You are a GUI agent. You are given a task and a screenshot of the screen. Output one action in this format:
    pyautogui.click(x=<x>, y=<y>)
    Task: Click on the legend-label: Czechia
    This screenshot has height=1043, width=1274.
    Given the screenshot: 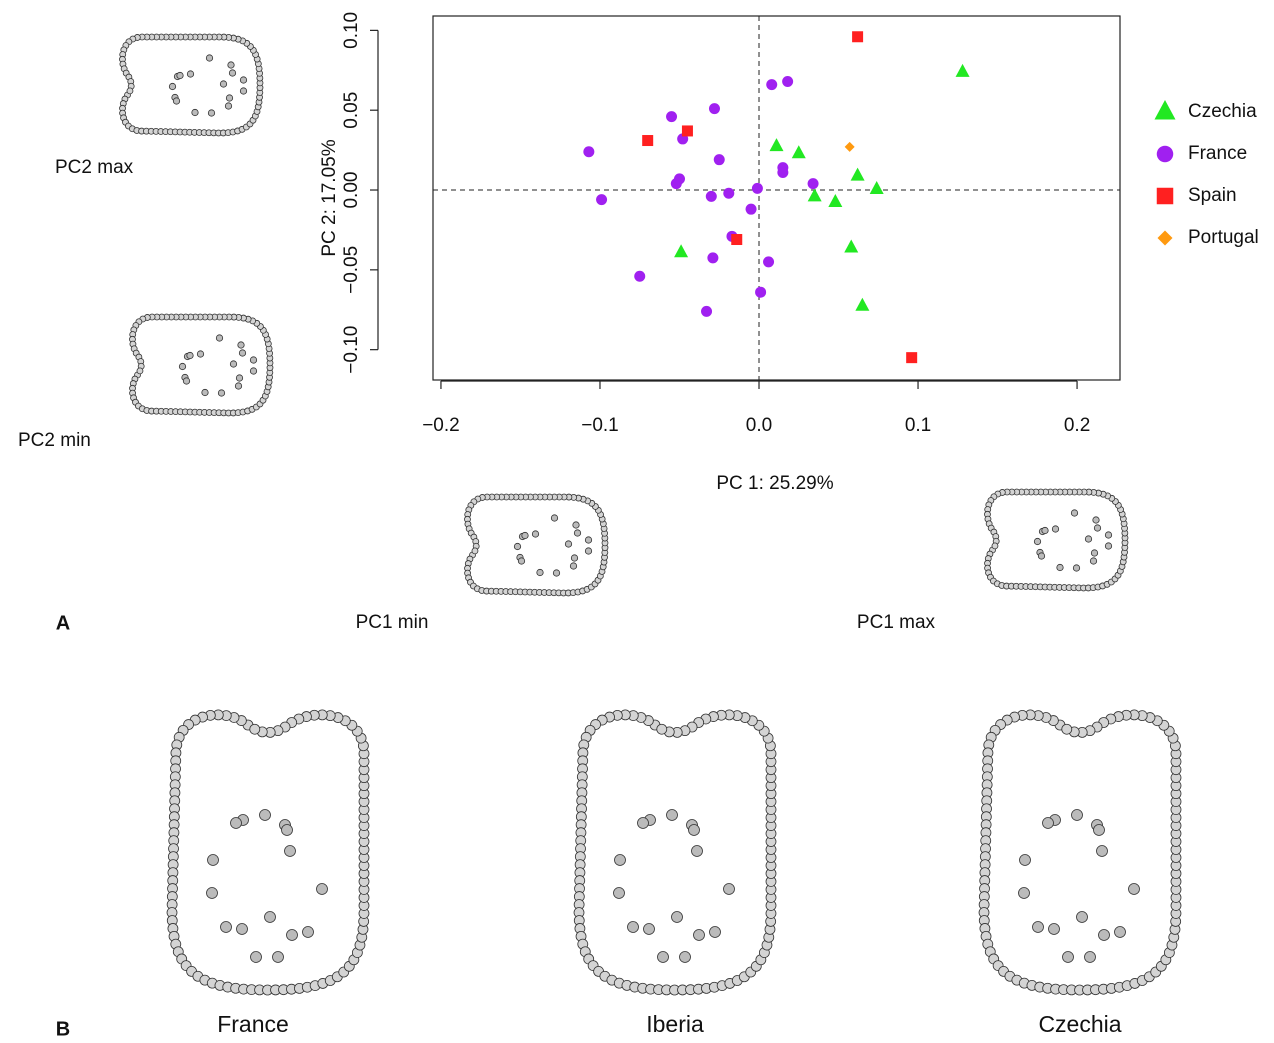 What is the action you would take?
    pyautogui.click(x=1222, y=111)
    